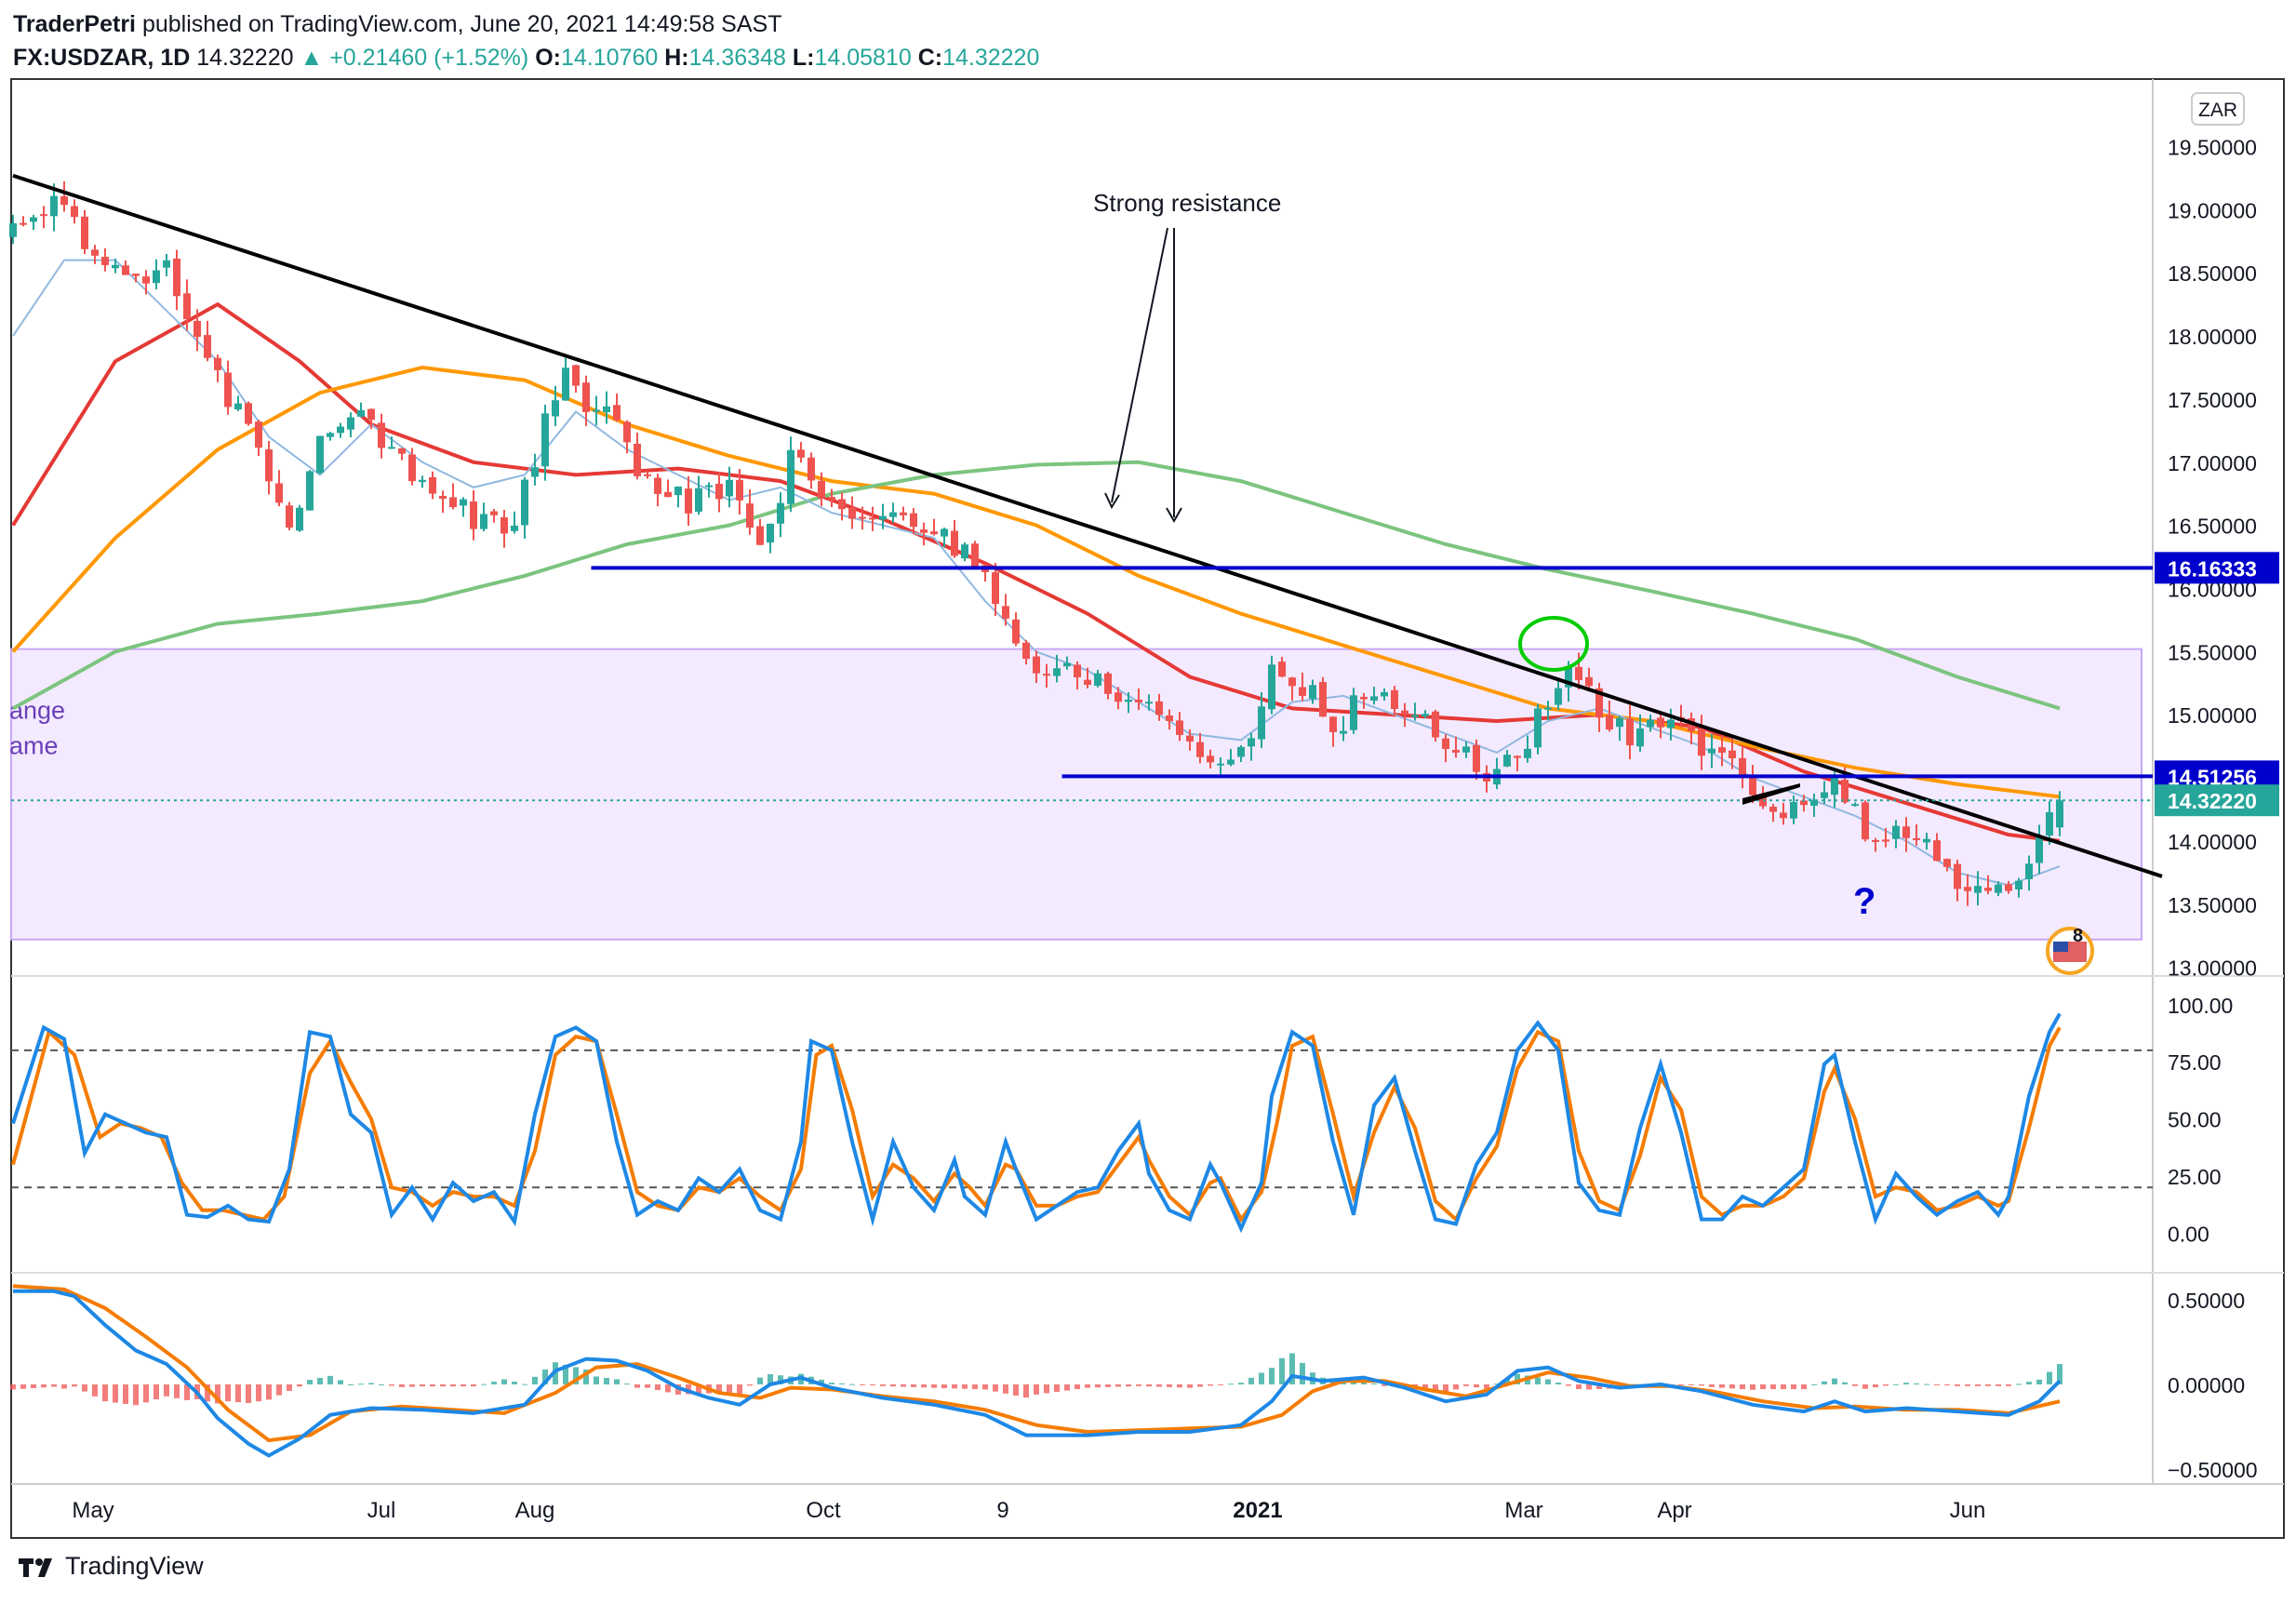 This screenshot has height=1604, width=2296. What do you see at coordinates (1257, 1510) in the screenshot?
I see `time-tick-label: 2021` at bounding box center [1257, 1510].